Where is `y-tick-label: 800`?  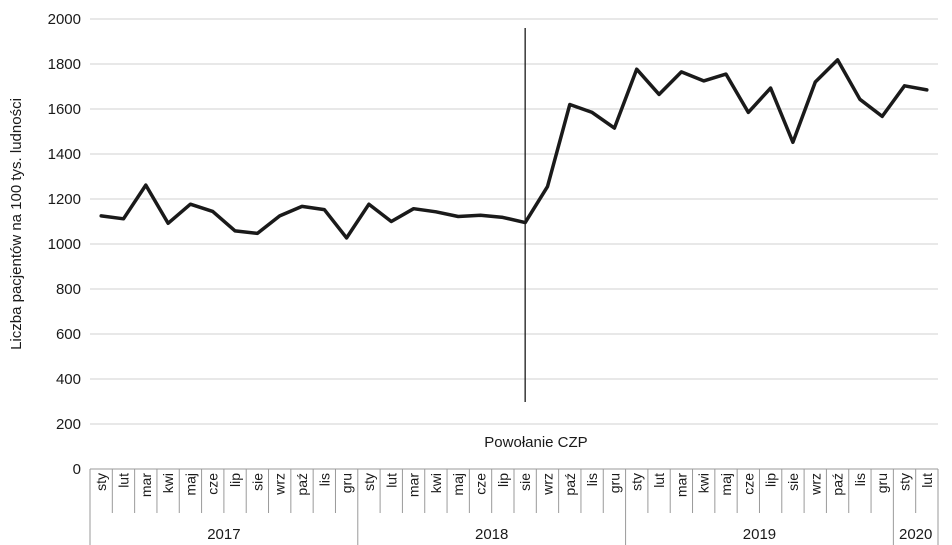
y-tick-label: 800 is located at coordinates (68, 289).